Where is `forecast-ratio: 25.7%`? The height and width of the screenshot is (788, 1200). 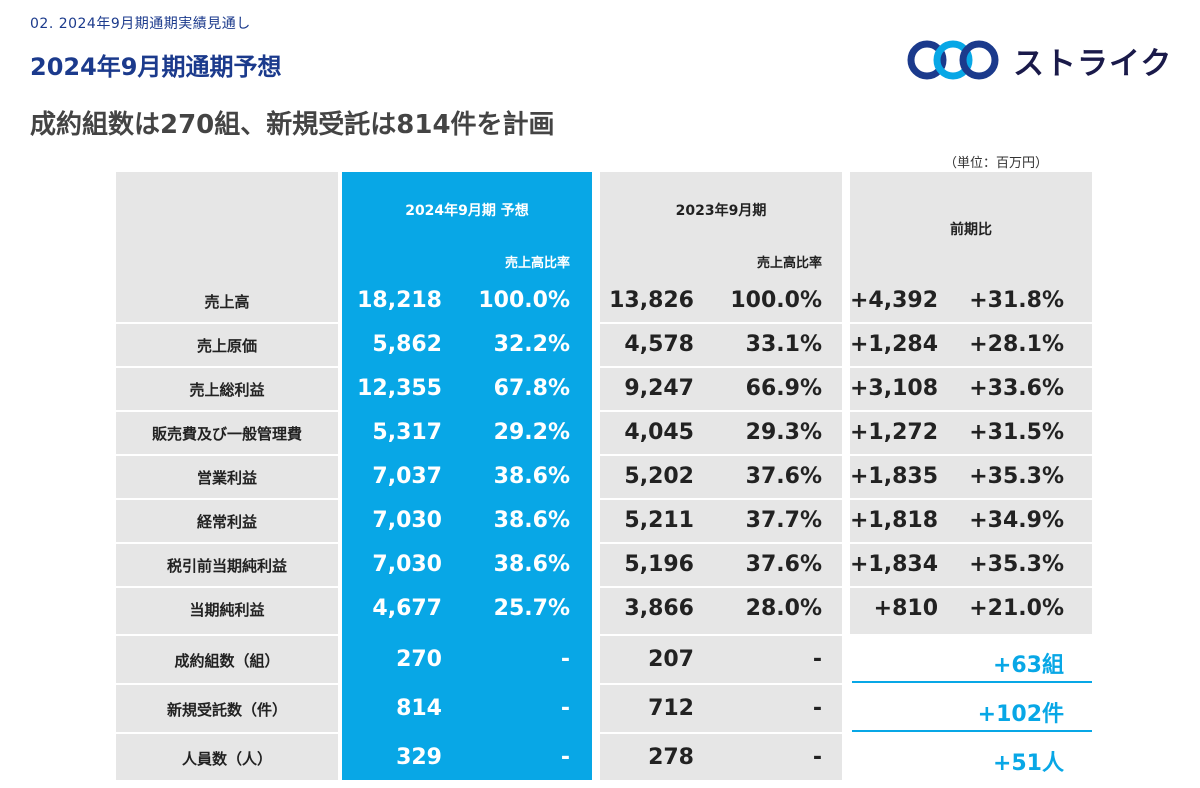
forecast-ratio: 25.7% is located at coordinates (531, 608).